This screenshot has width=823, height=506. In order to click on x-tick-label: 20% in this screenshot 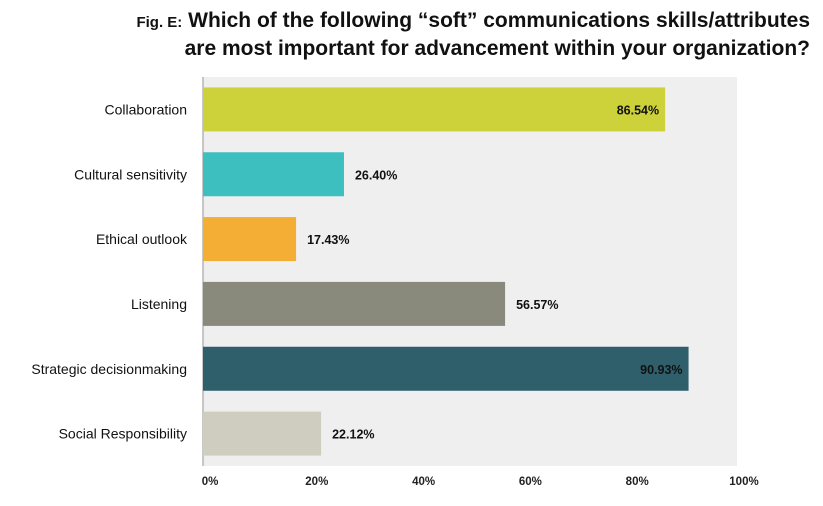, I will do `click(316, 482)`.